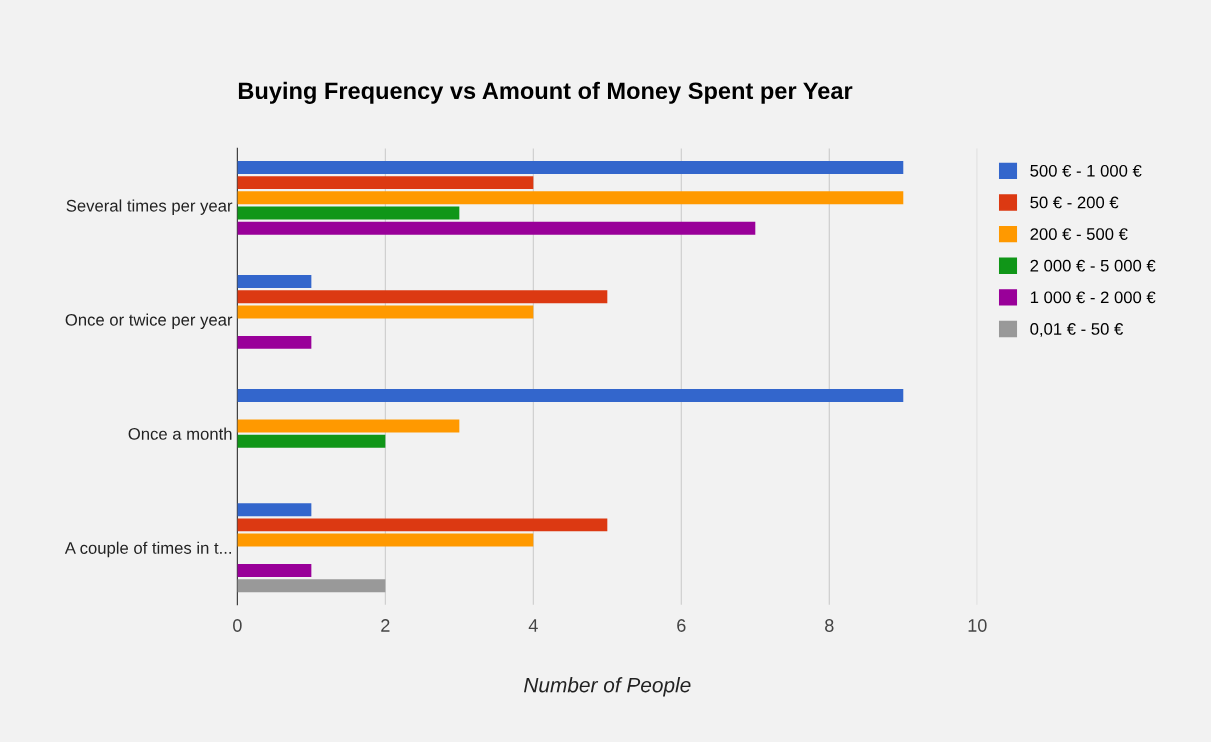  I want to click on legend-label: 500 € - 1 000 €, so click(1086, 170).